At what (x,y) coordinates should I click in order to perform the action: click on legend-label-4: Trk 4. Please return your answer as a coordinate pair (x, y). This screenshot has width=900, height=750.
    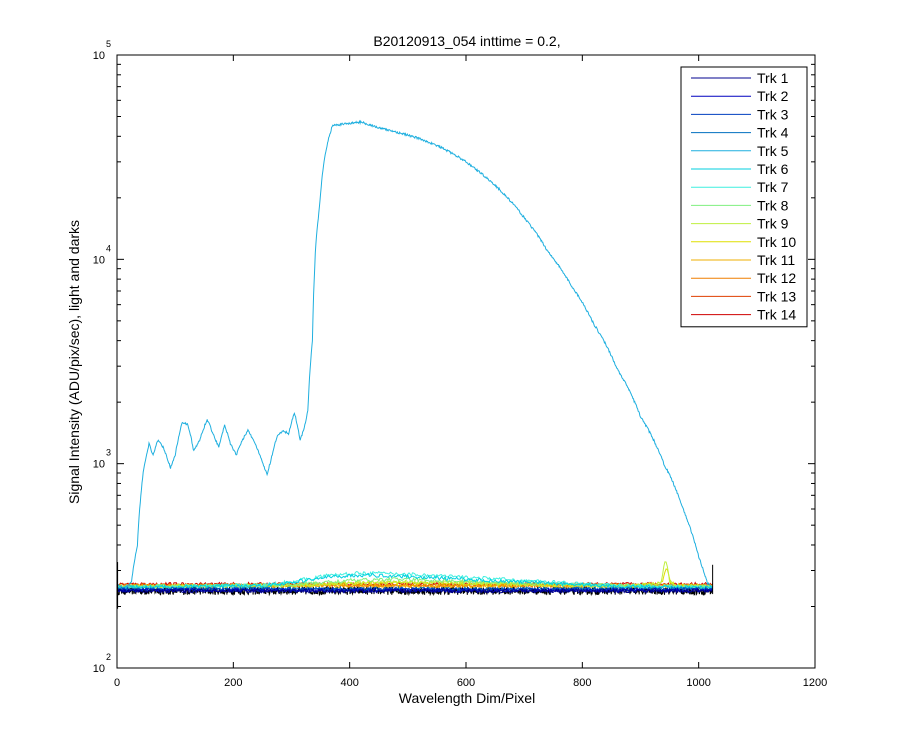
    Looking at the image, I should click on (773, 133).